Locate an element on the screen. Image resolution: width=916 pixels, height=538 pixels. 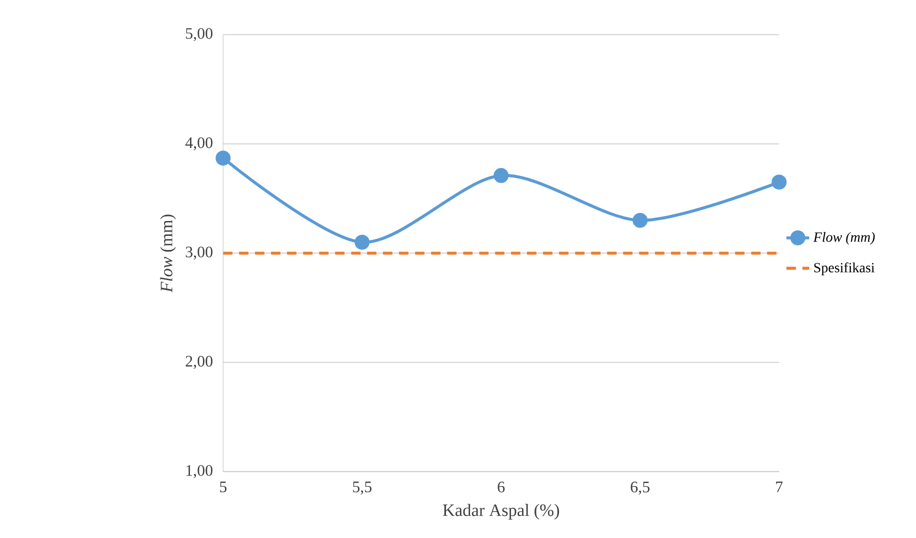
y-tick-label: 2,00 is located at coordinates (199, 362).